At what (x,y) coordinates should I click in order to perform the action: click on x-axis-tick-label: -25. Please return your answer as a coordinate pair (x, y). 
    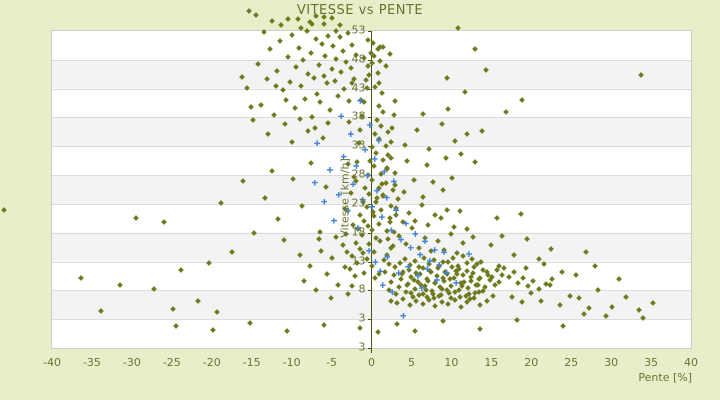
    Looking at the image, I should click on (171, 362).